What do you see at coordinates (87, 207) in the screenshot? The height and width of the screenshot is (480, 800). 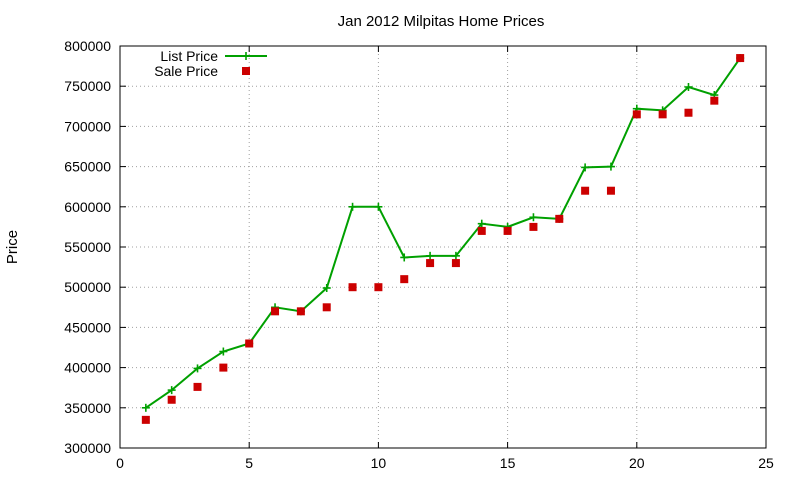 I see `y-tick-label: 600000` at bounding box center [87, 207].